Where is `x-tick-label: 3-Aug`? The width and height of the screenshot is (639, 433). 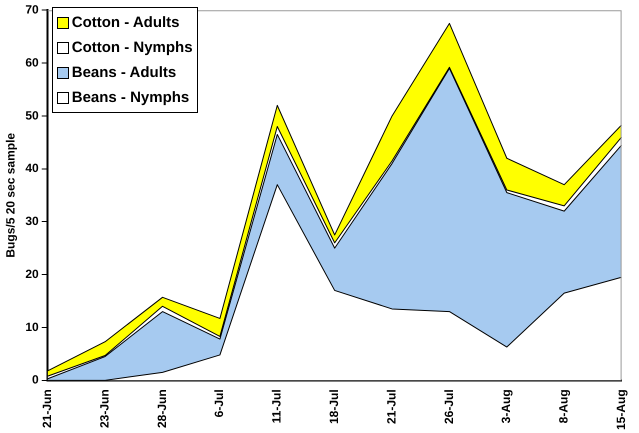 x-tick-label: 3-Aug is located at coordinates (506, 406).